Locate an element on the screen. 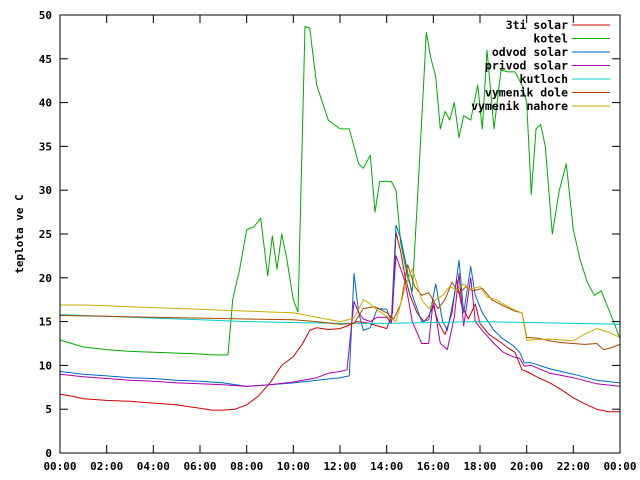 This screenshot has width=640, height=480. x-tick-label-3: 06:00 is located at coordinates (199, 466).